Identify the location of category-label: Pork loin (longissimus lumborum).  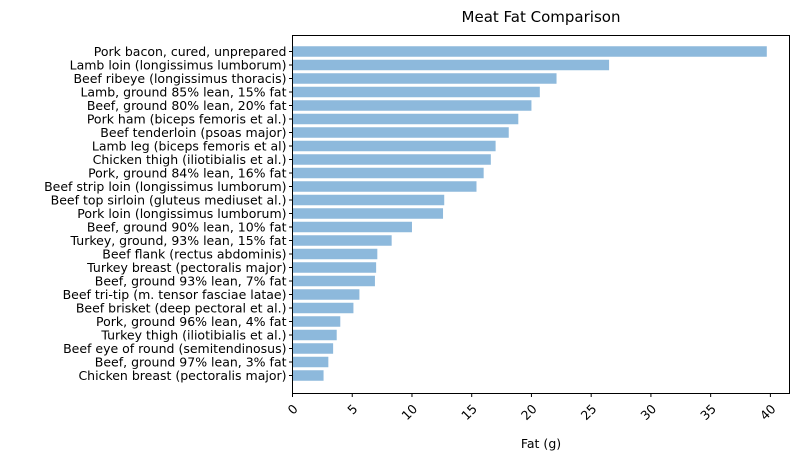
(181, 213).